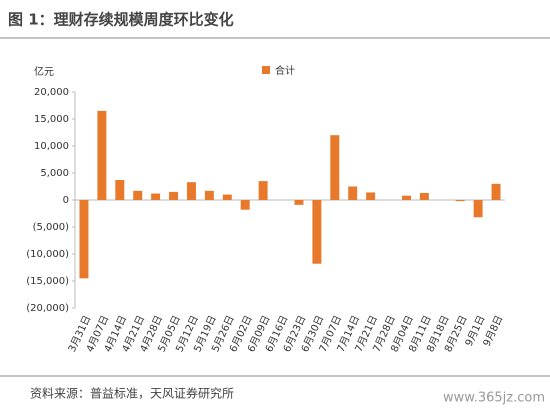 The width and height of the screenshot is (550, 414). What do you see at coordinates (494, 398) in the screenshot?
I see `watermark: www.365jz.com` at bounding box center [494, 398].